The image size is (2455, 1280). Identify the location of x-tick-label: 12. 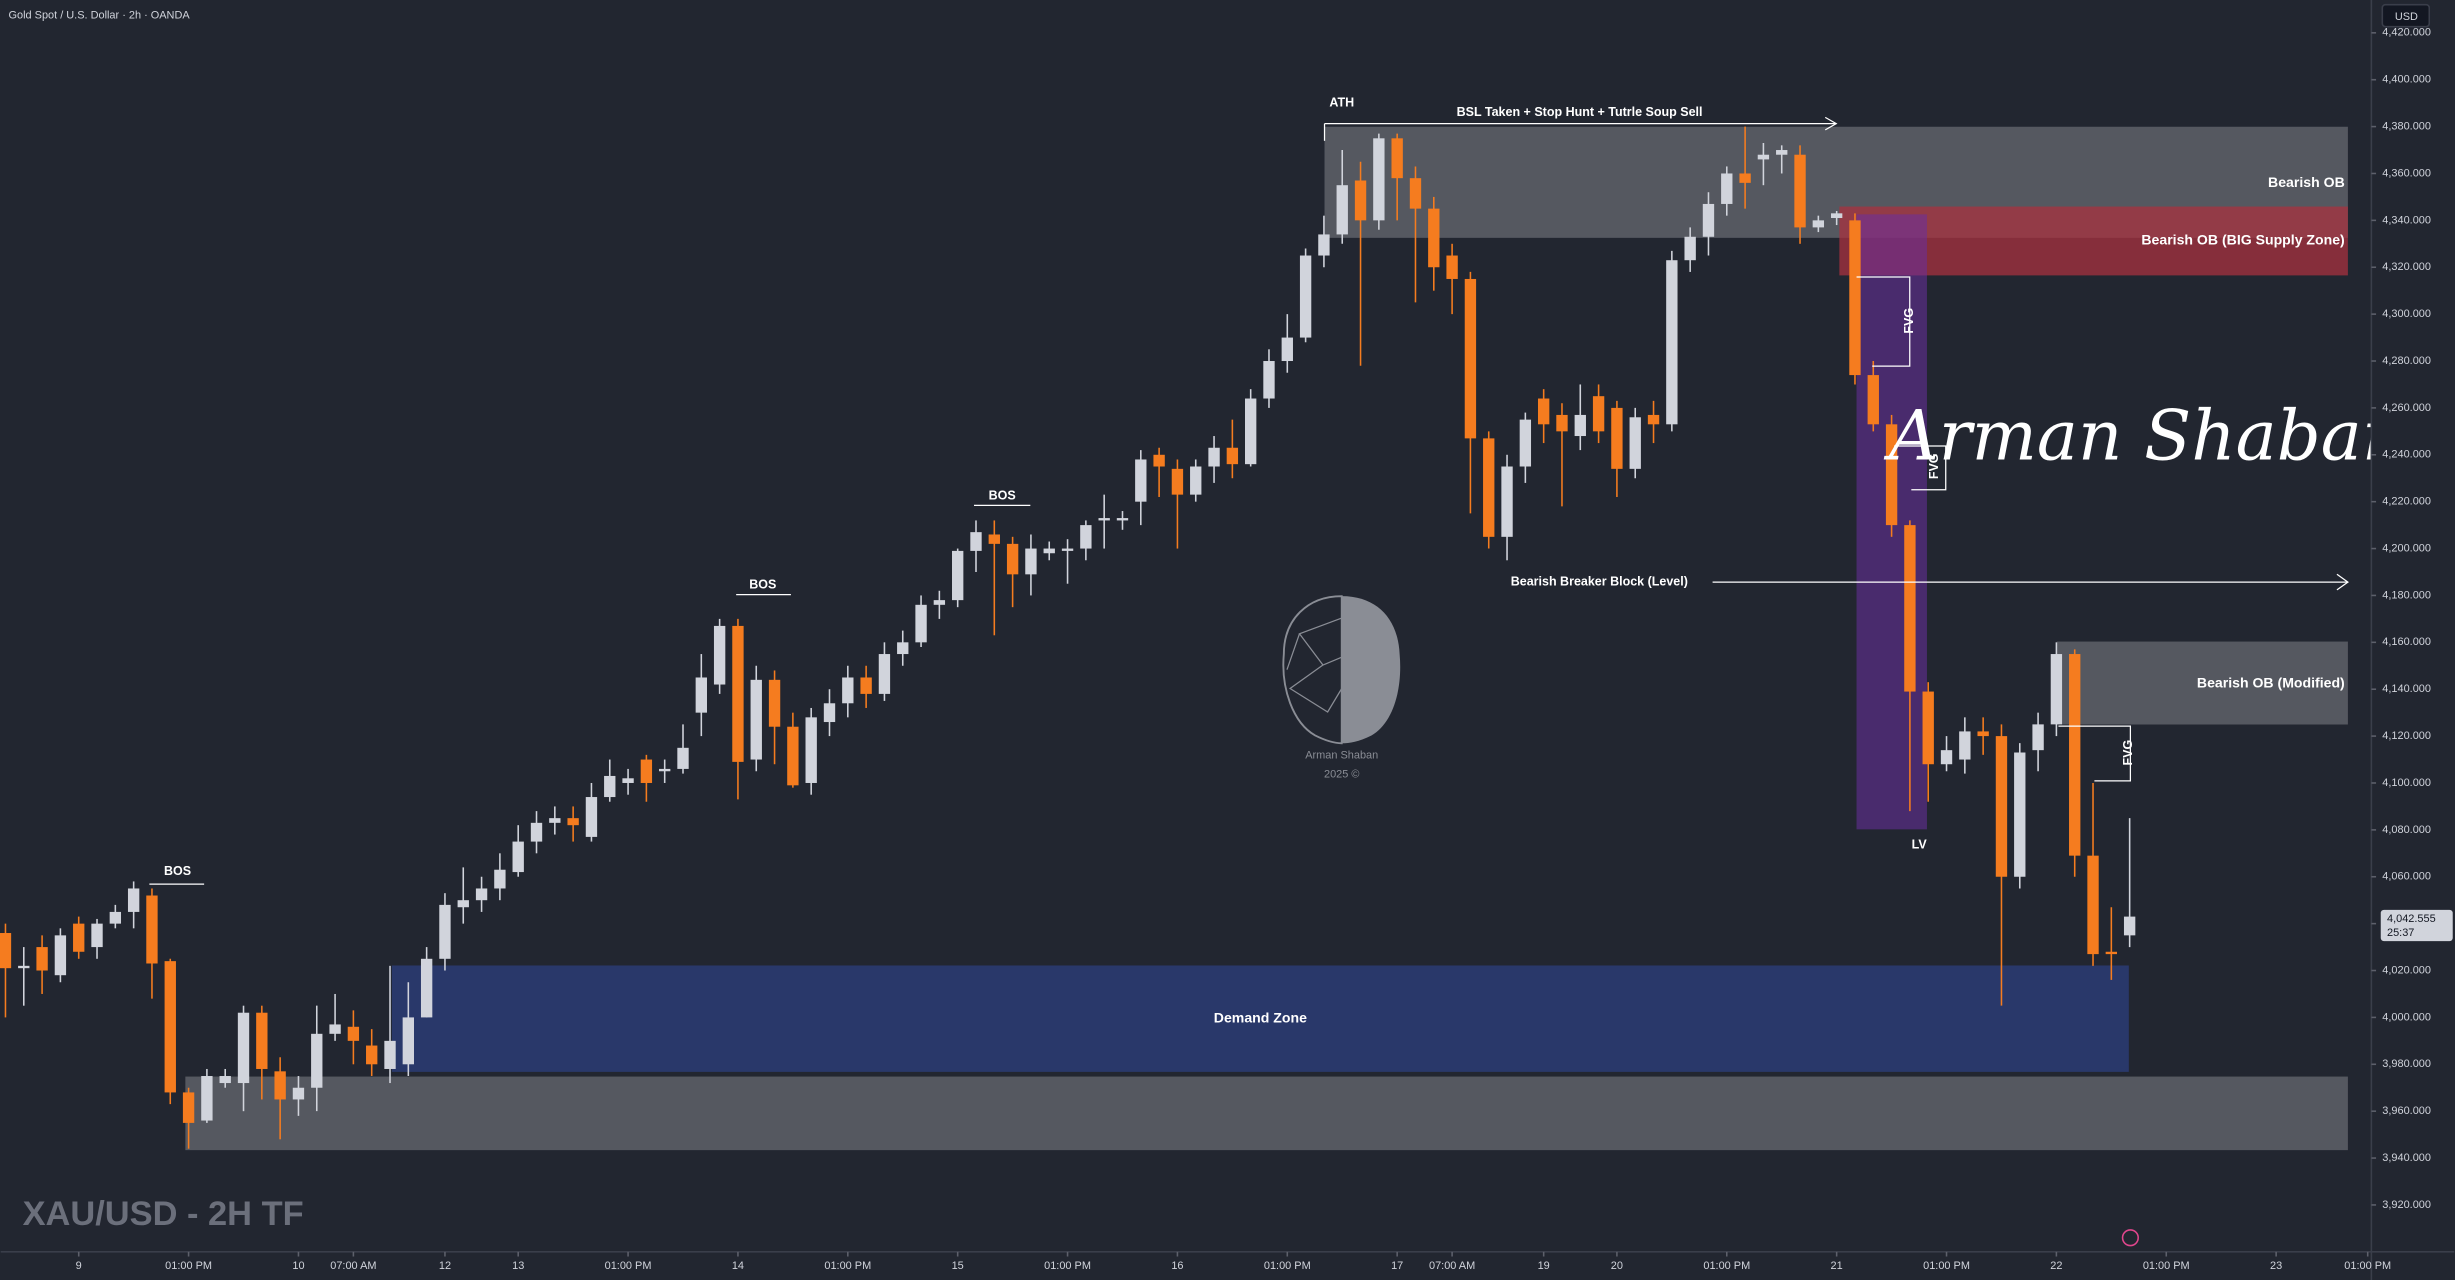
(445, 1266).